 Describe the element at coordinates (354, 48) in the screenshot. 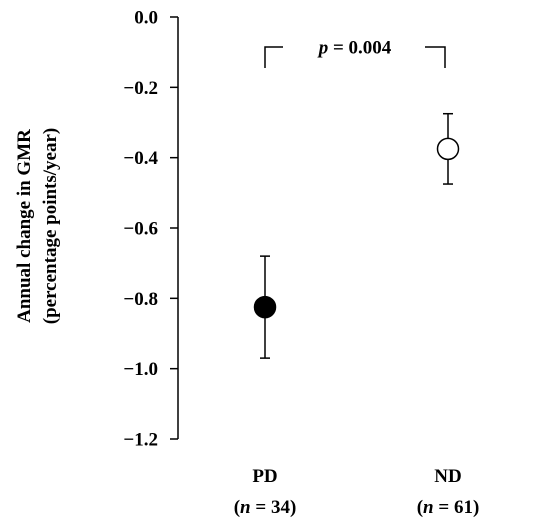

I see `p-value-label: p = 0.004` at that location.